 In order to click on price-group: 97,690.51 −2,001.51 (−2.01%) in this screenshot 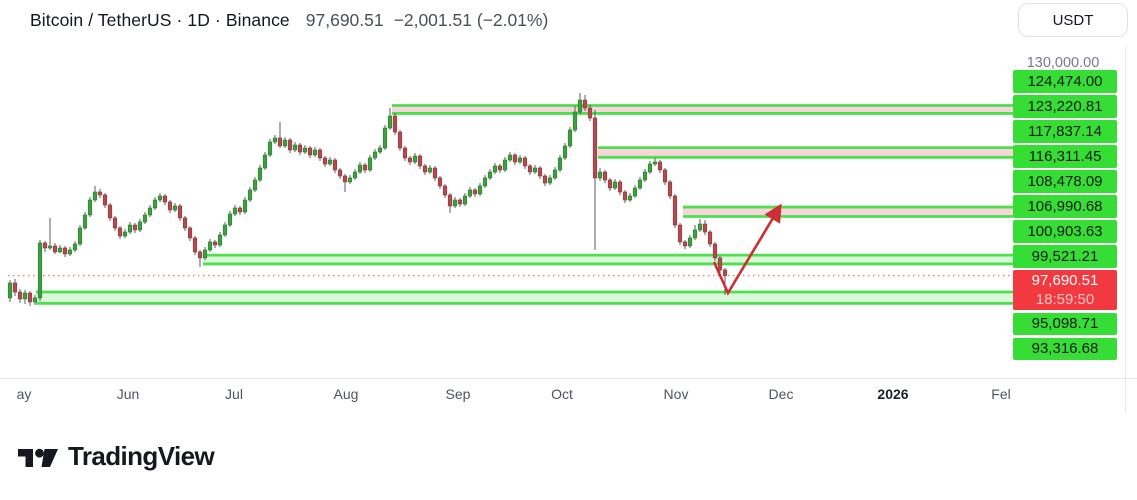, I will do `click(427, 20)`.